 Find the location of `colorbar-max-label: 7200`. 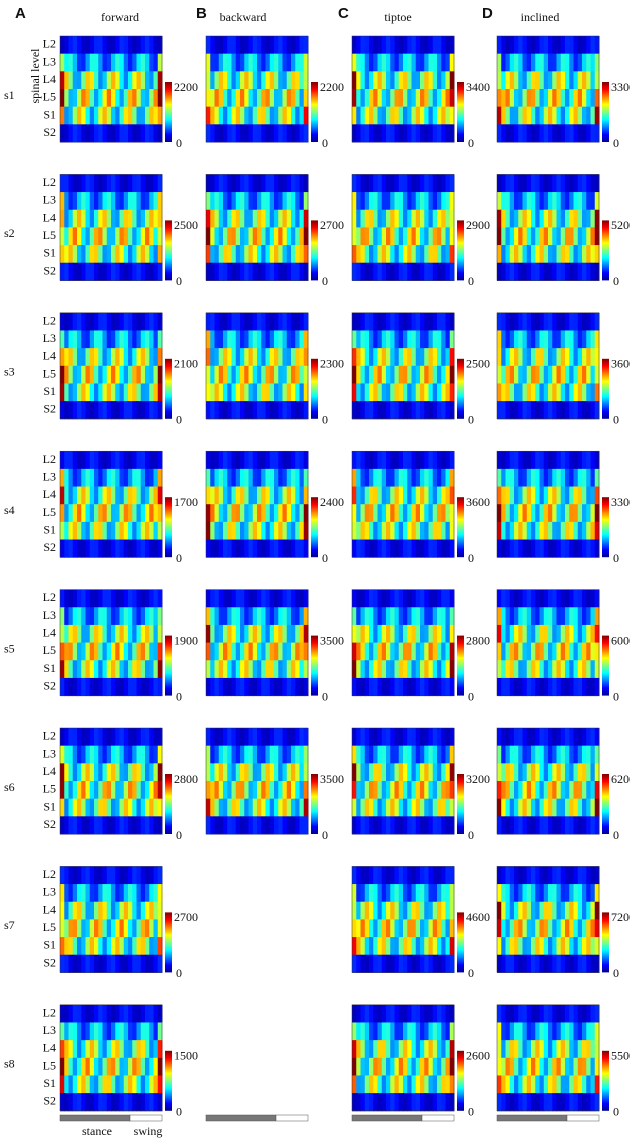

colorbar-max-label: 7200 is located at coordinates (620, 917).